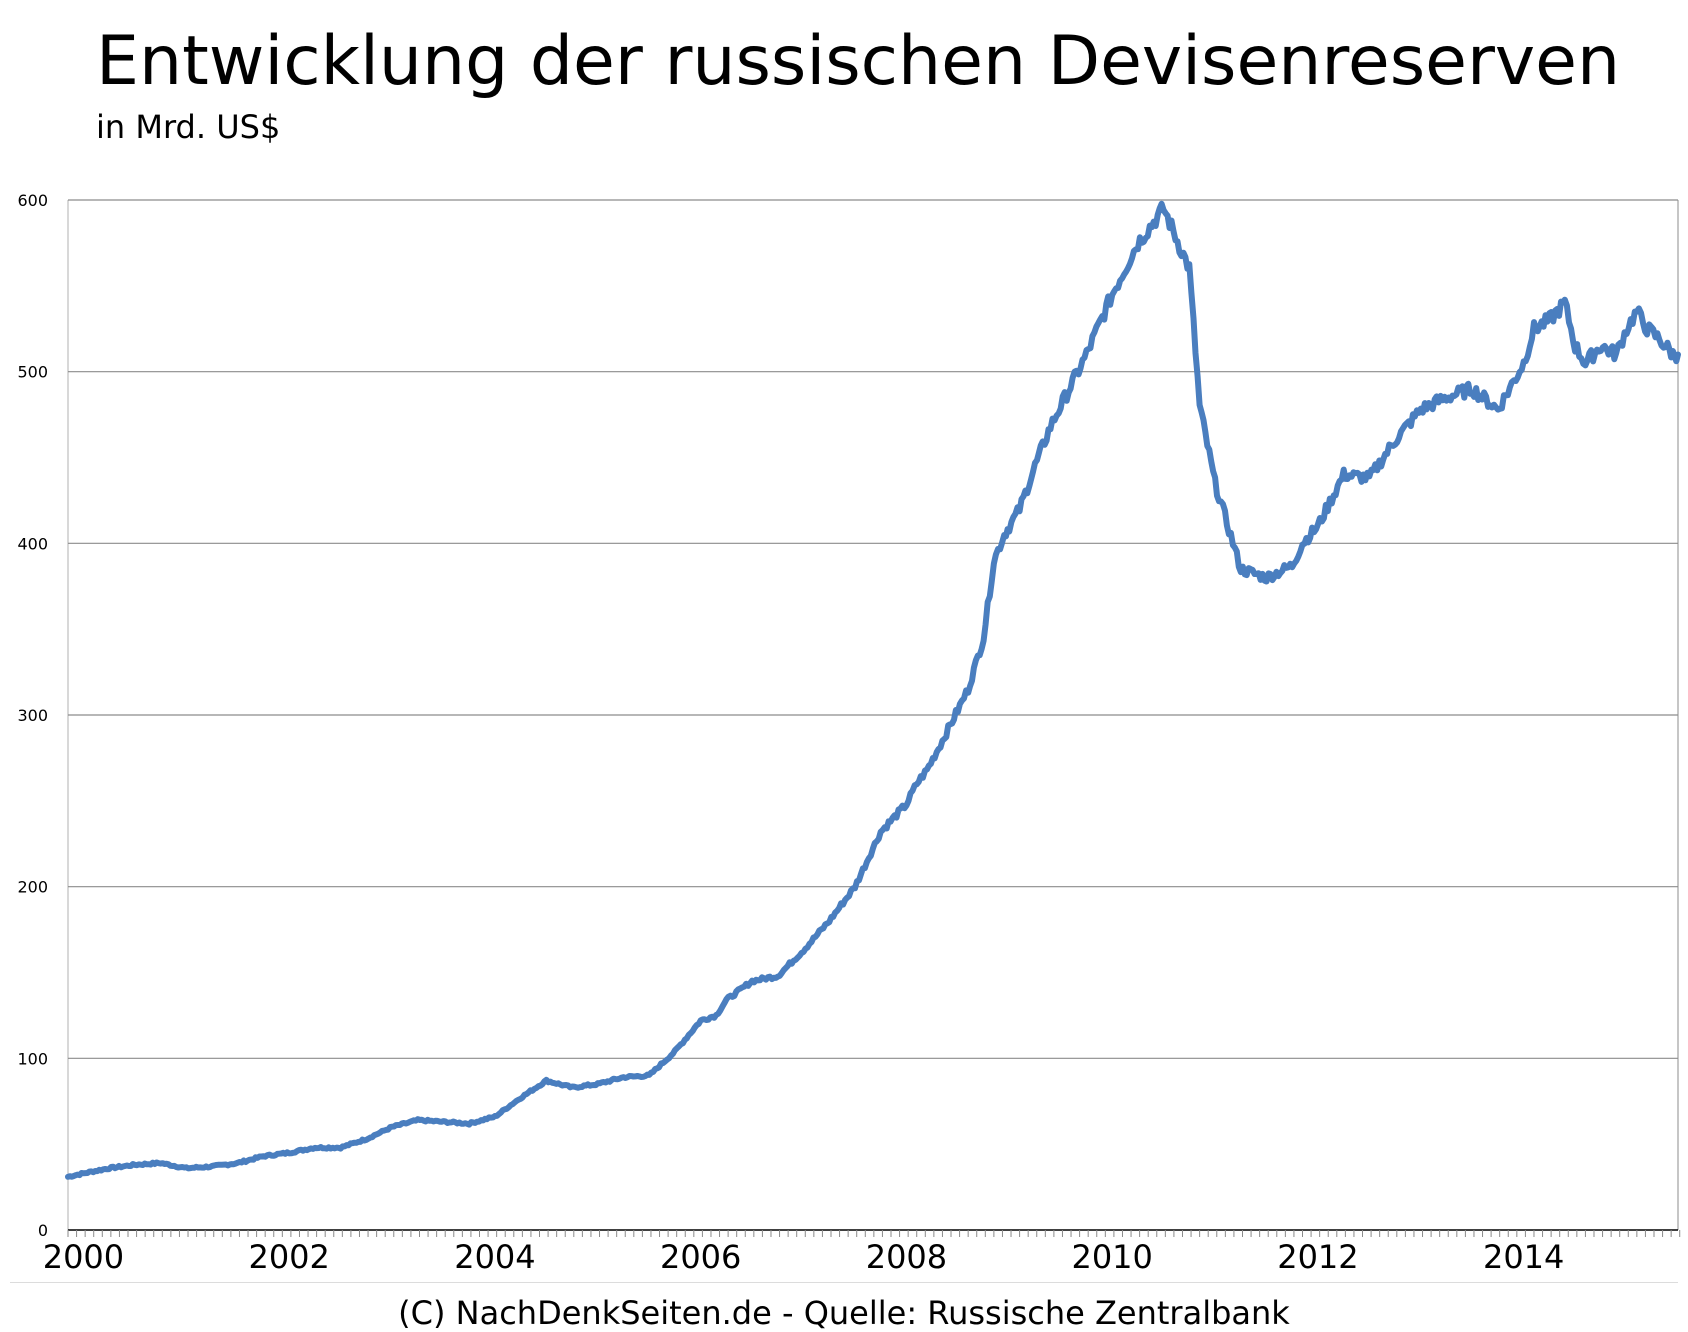  Describe the element at coordinates (844, 1282) in the screenshot. I see `footer-divider` at that location.